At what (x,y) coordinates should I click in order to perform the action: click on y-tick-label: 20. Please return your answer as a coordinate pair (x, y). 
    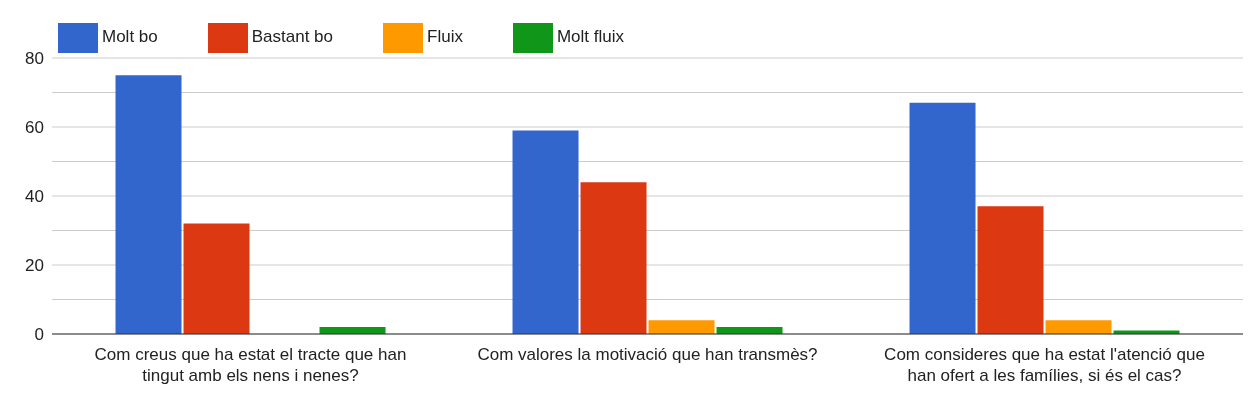
    Looking at the image, I should click on (34, 266).